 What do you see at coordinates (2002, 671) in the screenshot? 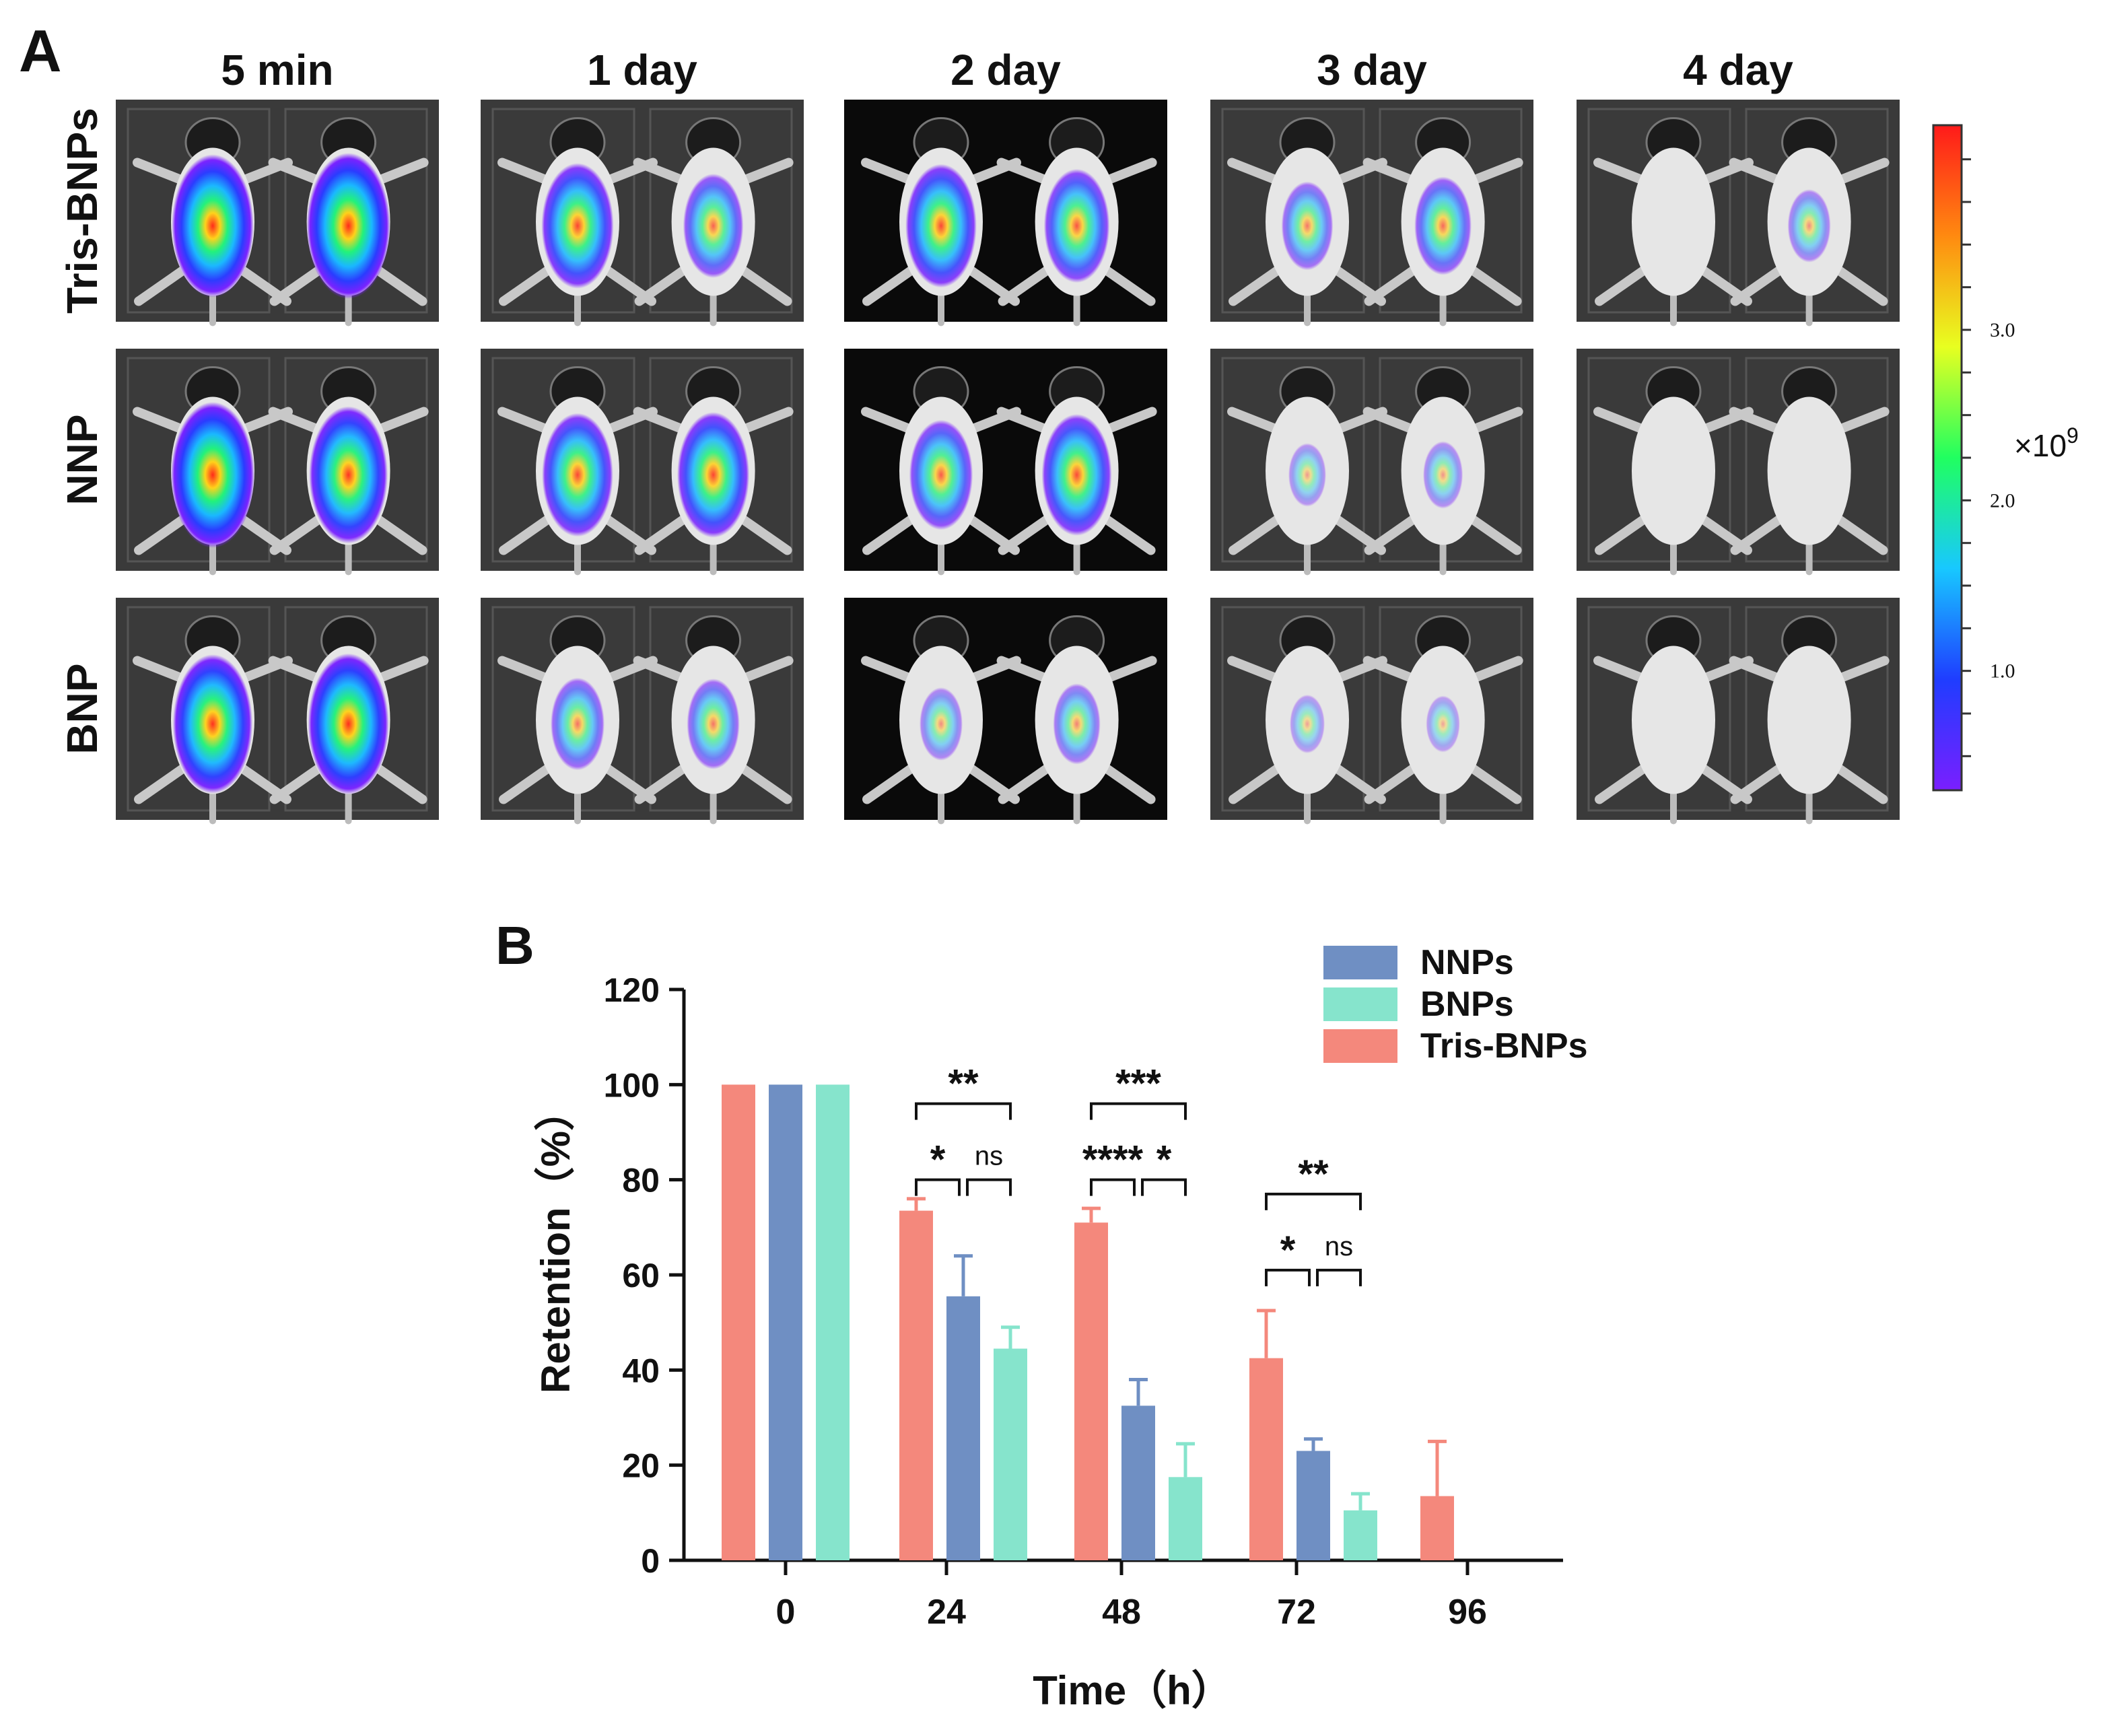
I see `colorbar-tick-label: 1.0` at bounding box center [2002, 671].